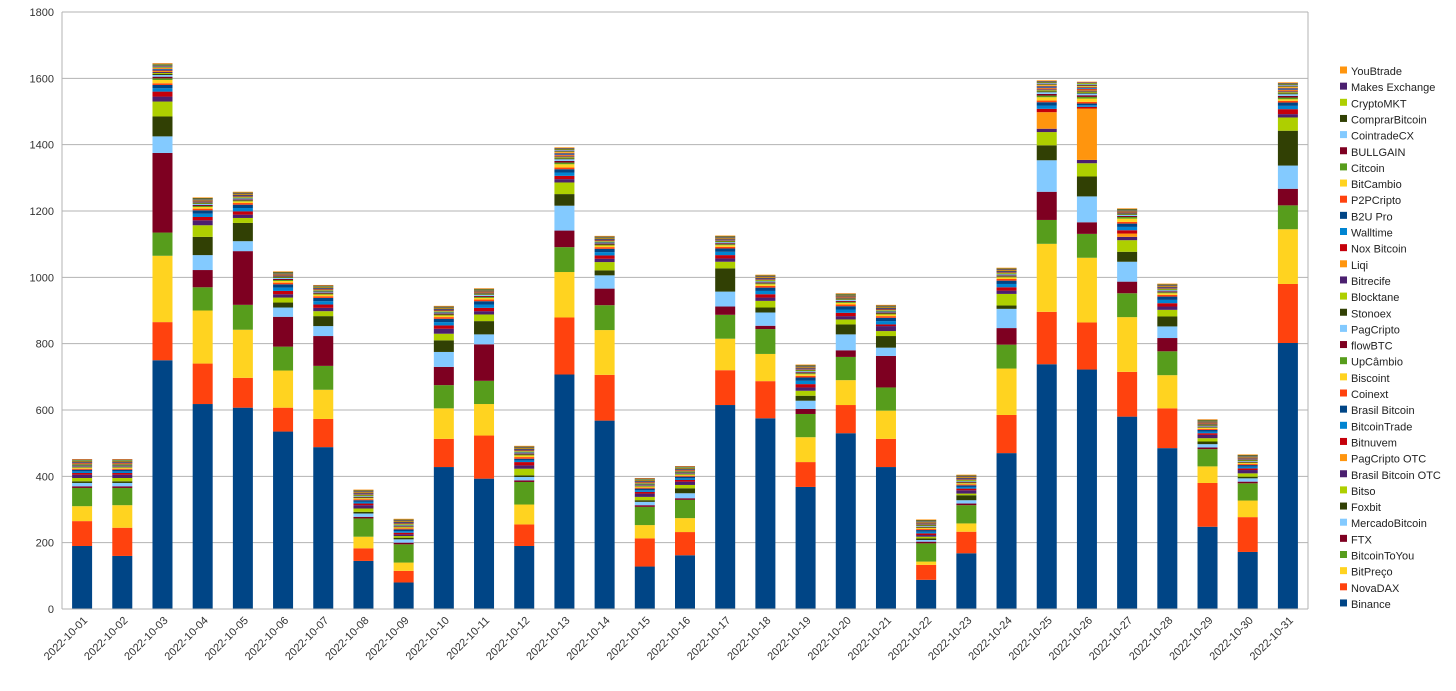  I want to click on y-tick-label: 200, so click(45, 544).